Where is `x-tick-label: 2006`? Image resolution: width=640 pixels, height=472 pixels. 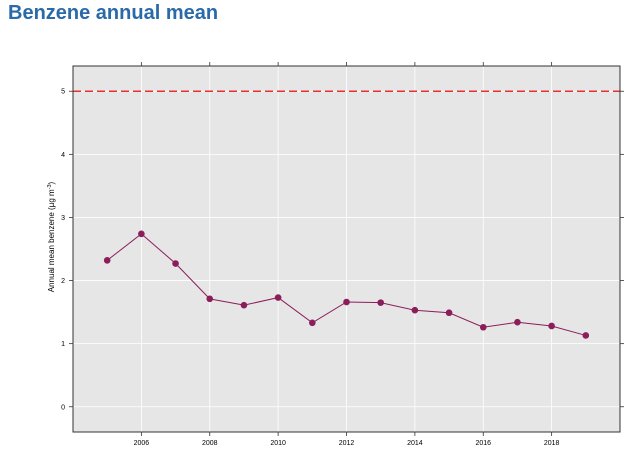 x-tick-label: 2006 is located at coordinates (142, 443).